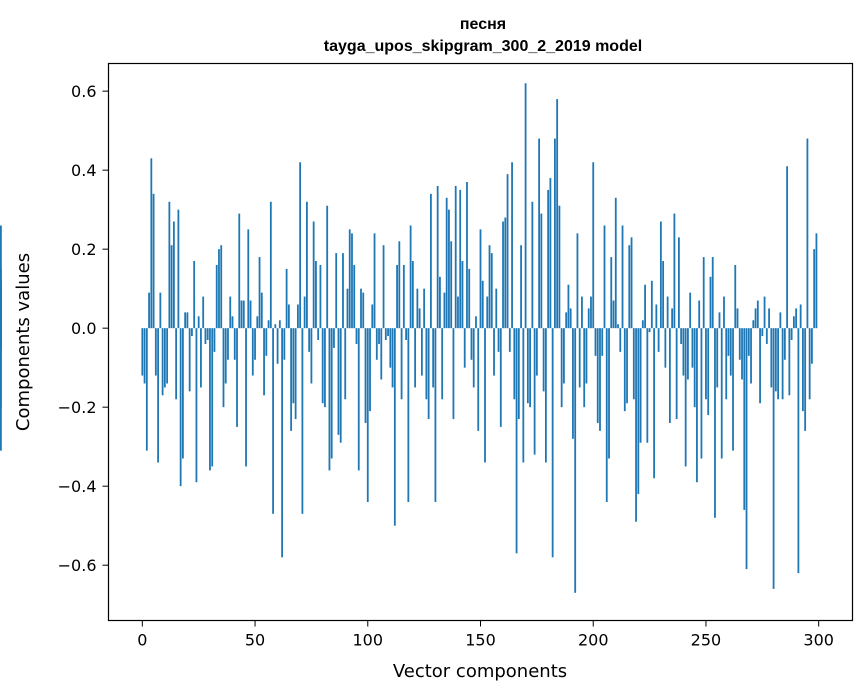 Image resolution: width=867 pixels, height=696 pixels. I want to click on x-tick-label: 300, so click(818, 640).